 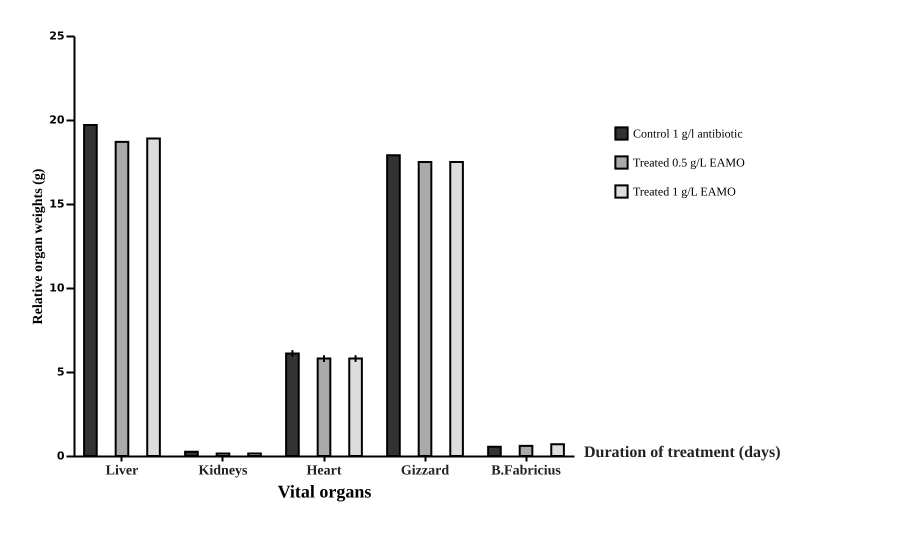 What do you see at coordinates (56, 36) in the screenshot?
I see `y-tick-label: 25` at bounding box center [56, 36].